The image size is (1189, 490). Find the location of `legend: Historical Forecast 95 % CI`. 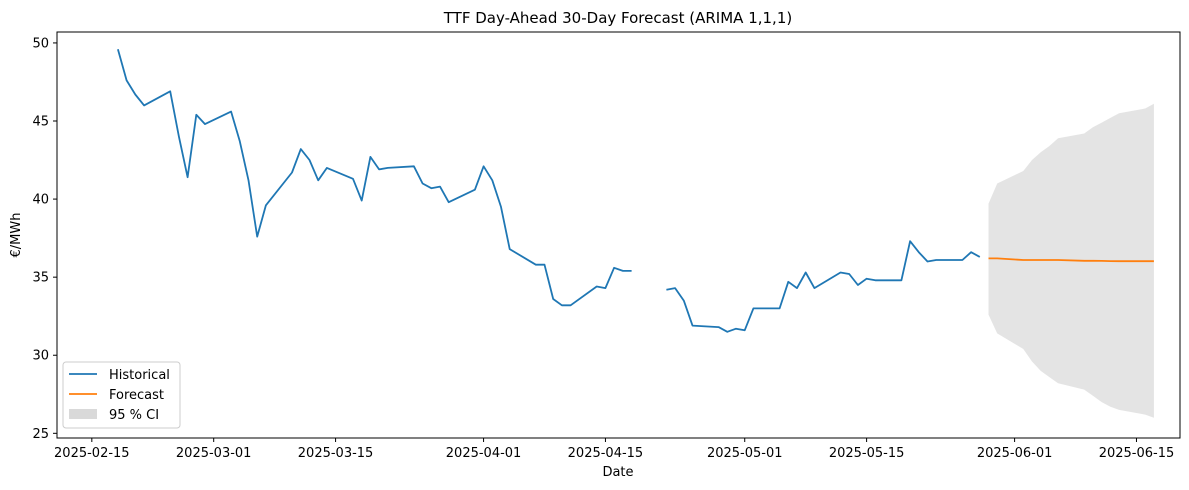

legend: Historical Forecast 95 % CI is located at coordinates (121, 395).